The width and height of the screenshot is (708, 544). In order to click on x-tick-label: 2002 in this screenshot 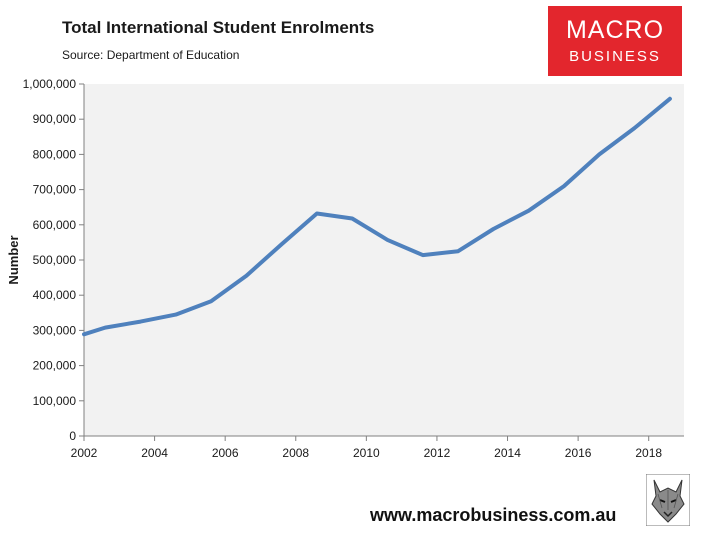, I will do `click(84, 453)`.